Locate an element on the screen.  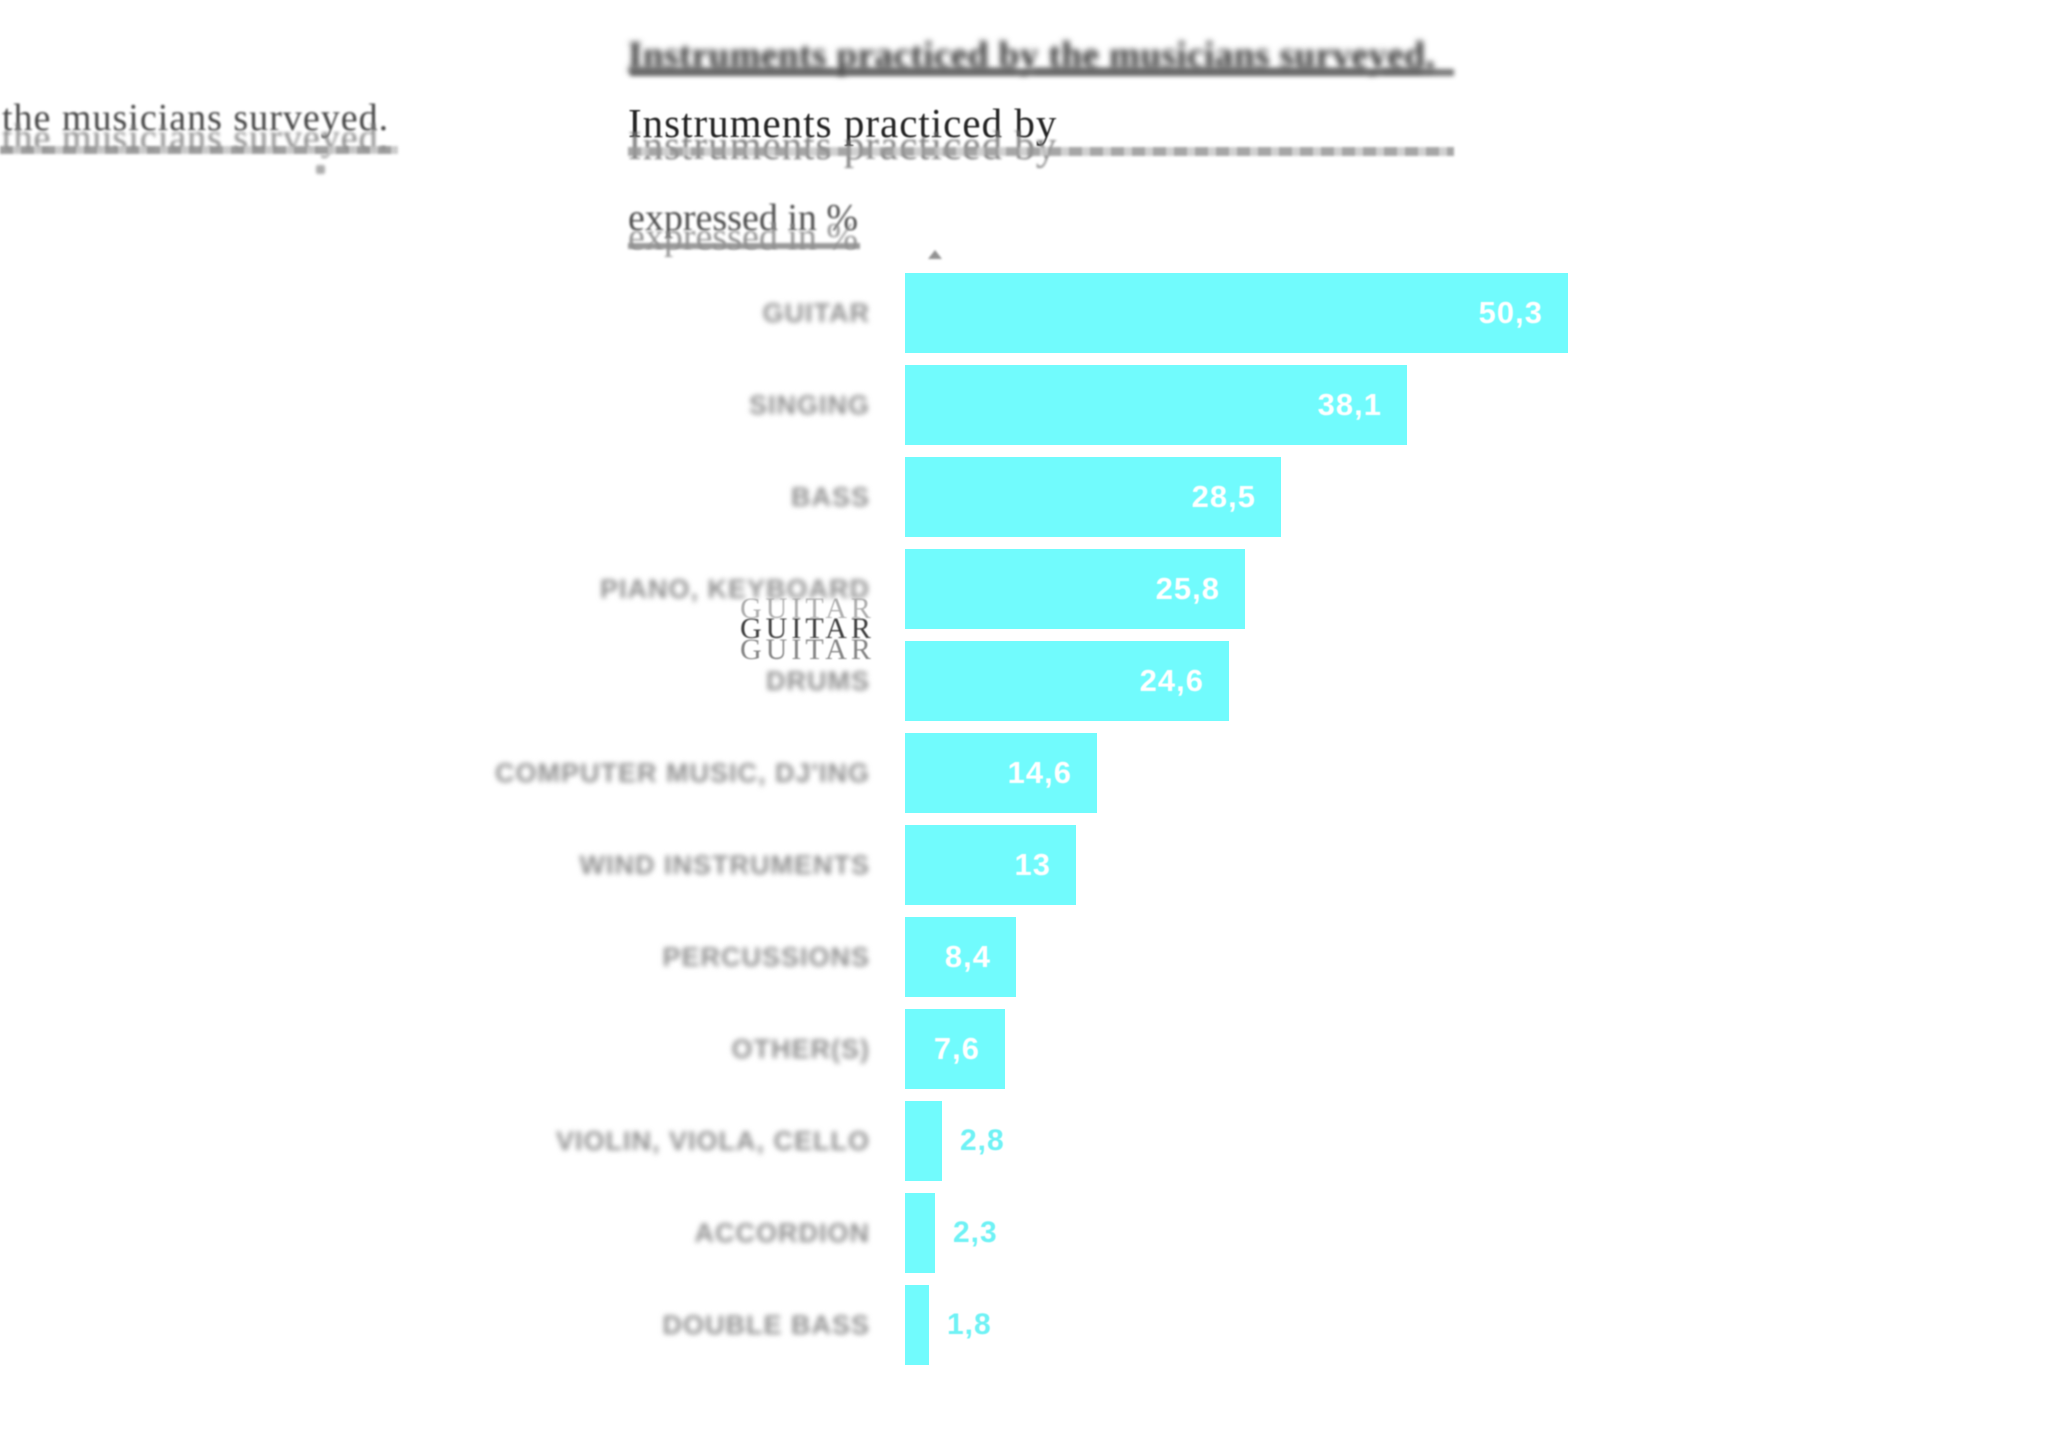
bar-value-inside: 25,8 is located at coordinates (1187, 588).